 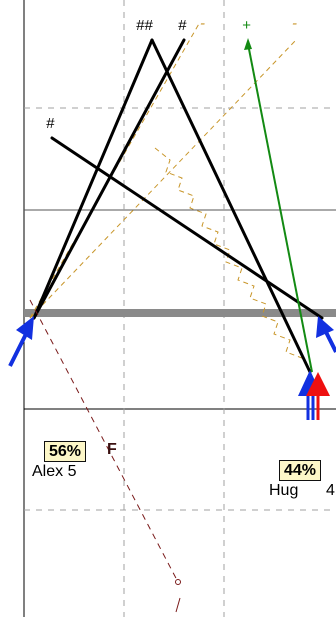 What do you see at coordinates (330, 490) in the screenshot?
I see `right-player-extra: 4` at bounding box center [330, 490].